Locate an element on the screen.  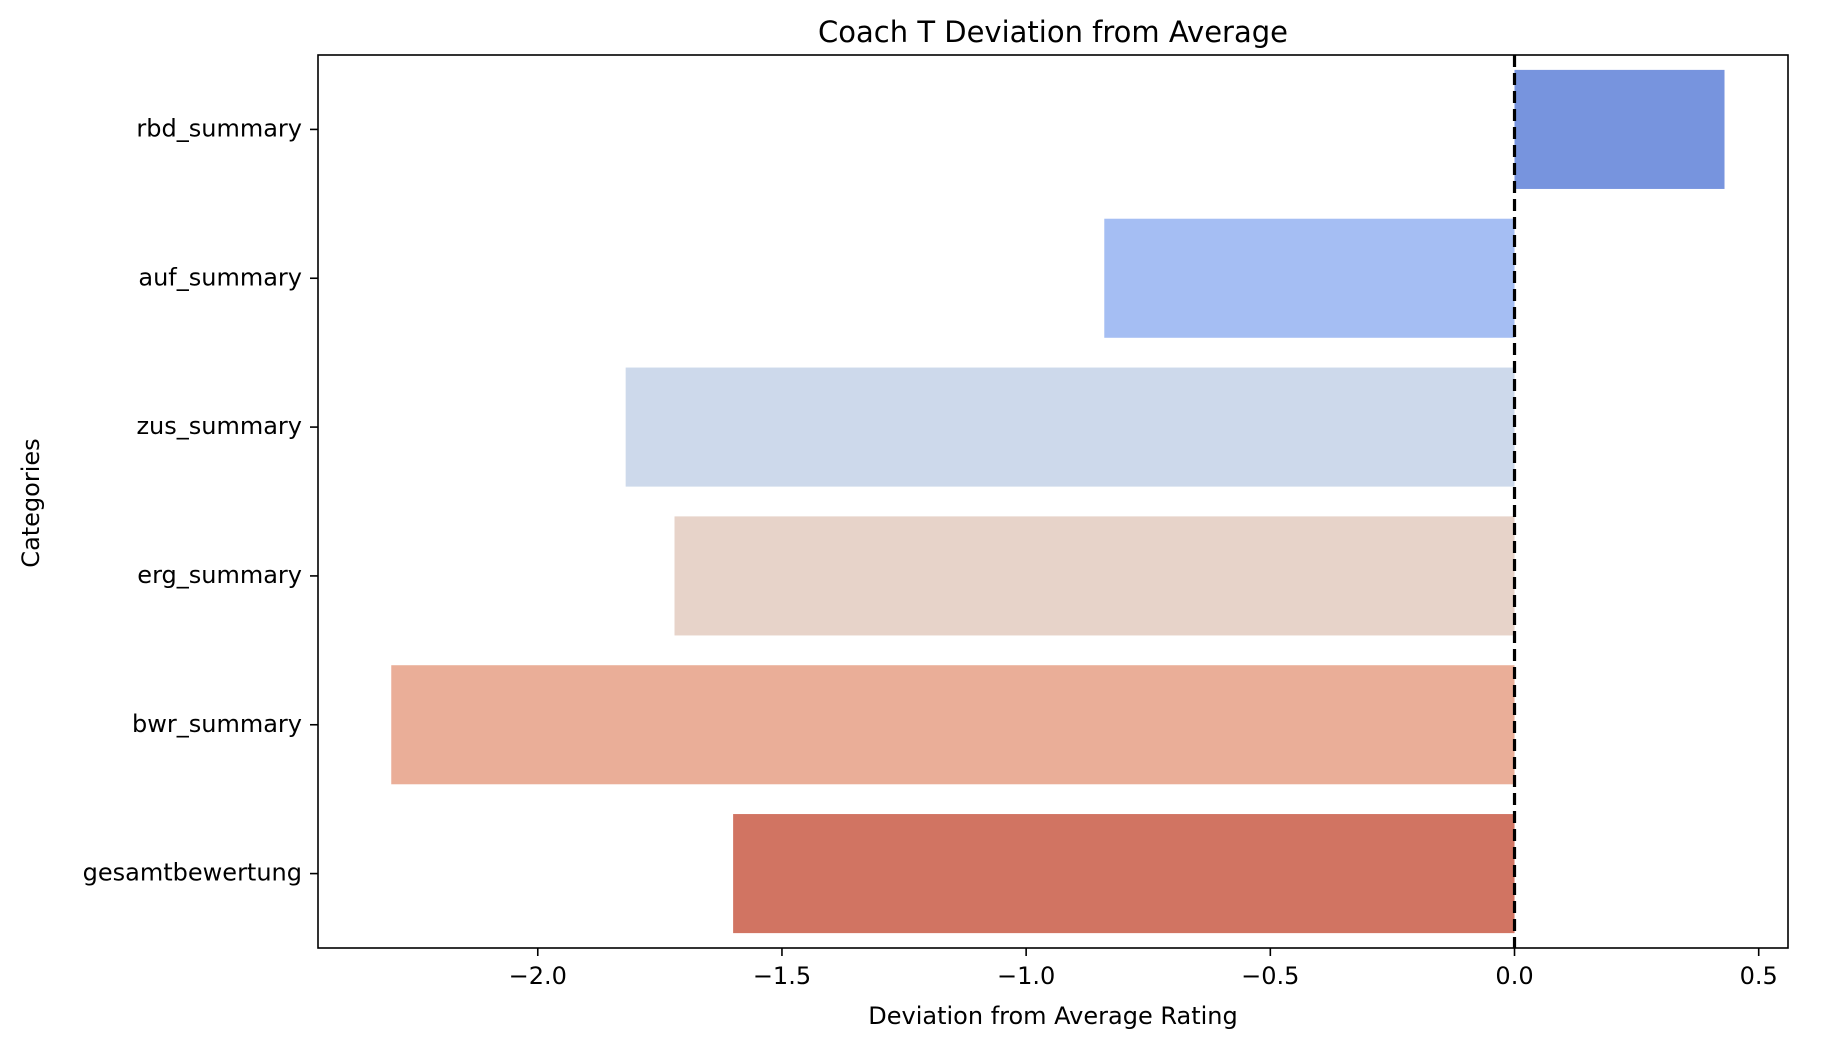
y-axis-label: Categories is located at coordinates (31, 502).